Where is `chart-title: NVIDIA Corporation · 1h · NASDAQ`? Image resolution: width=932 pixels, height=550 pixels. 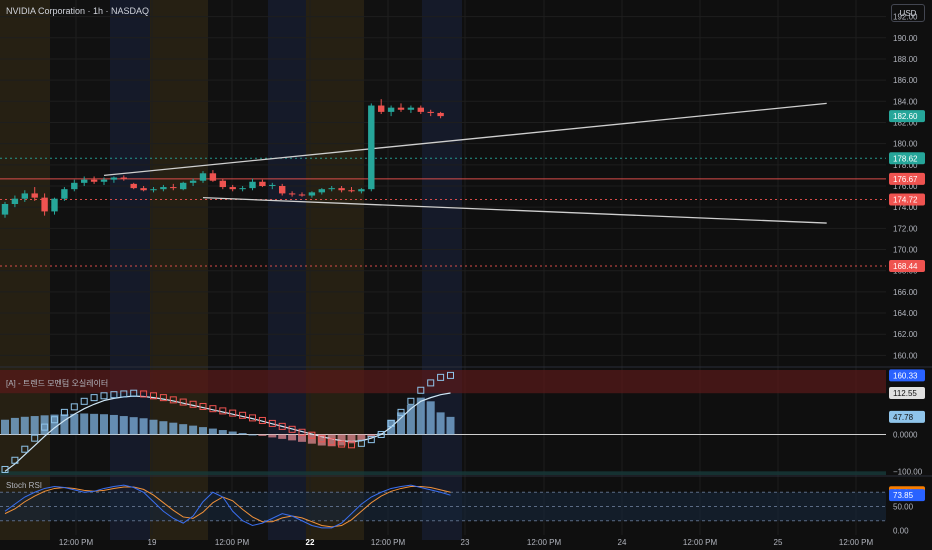 chart-title: NVIDIA Corporation · 1h · NASDAQ is located at coordinates (78, 11).